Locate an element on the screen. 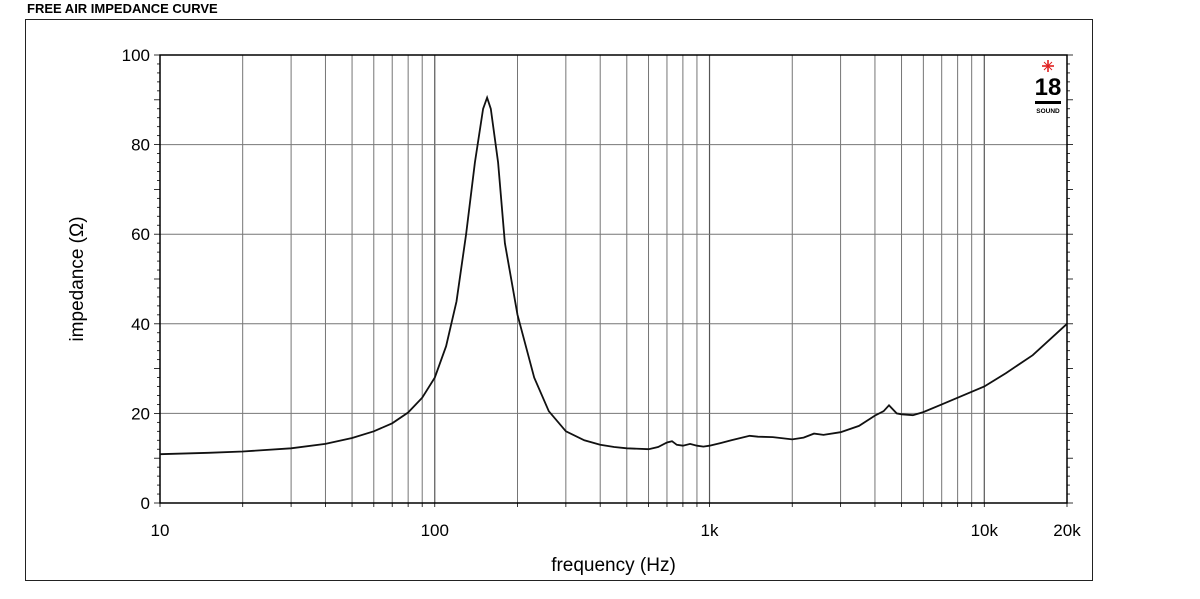  page-title: FREE AIR IMPEDANCE CURVE is located at coordinates (122, 8).